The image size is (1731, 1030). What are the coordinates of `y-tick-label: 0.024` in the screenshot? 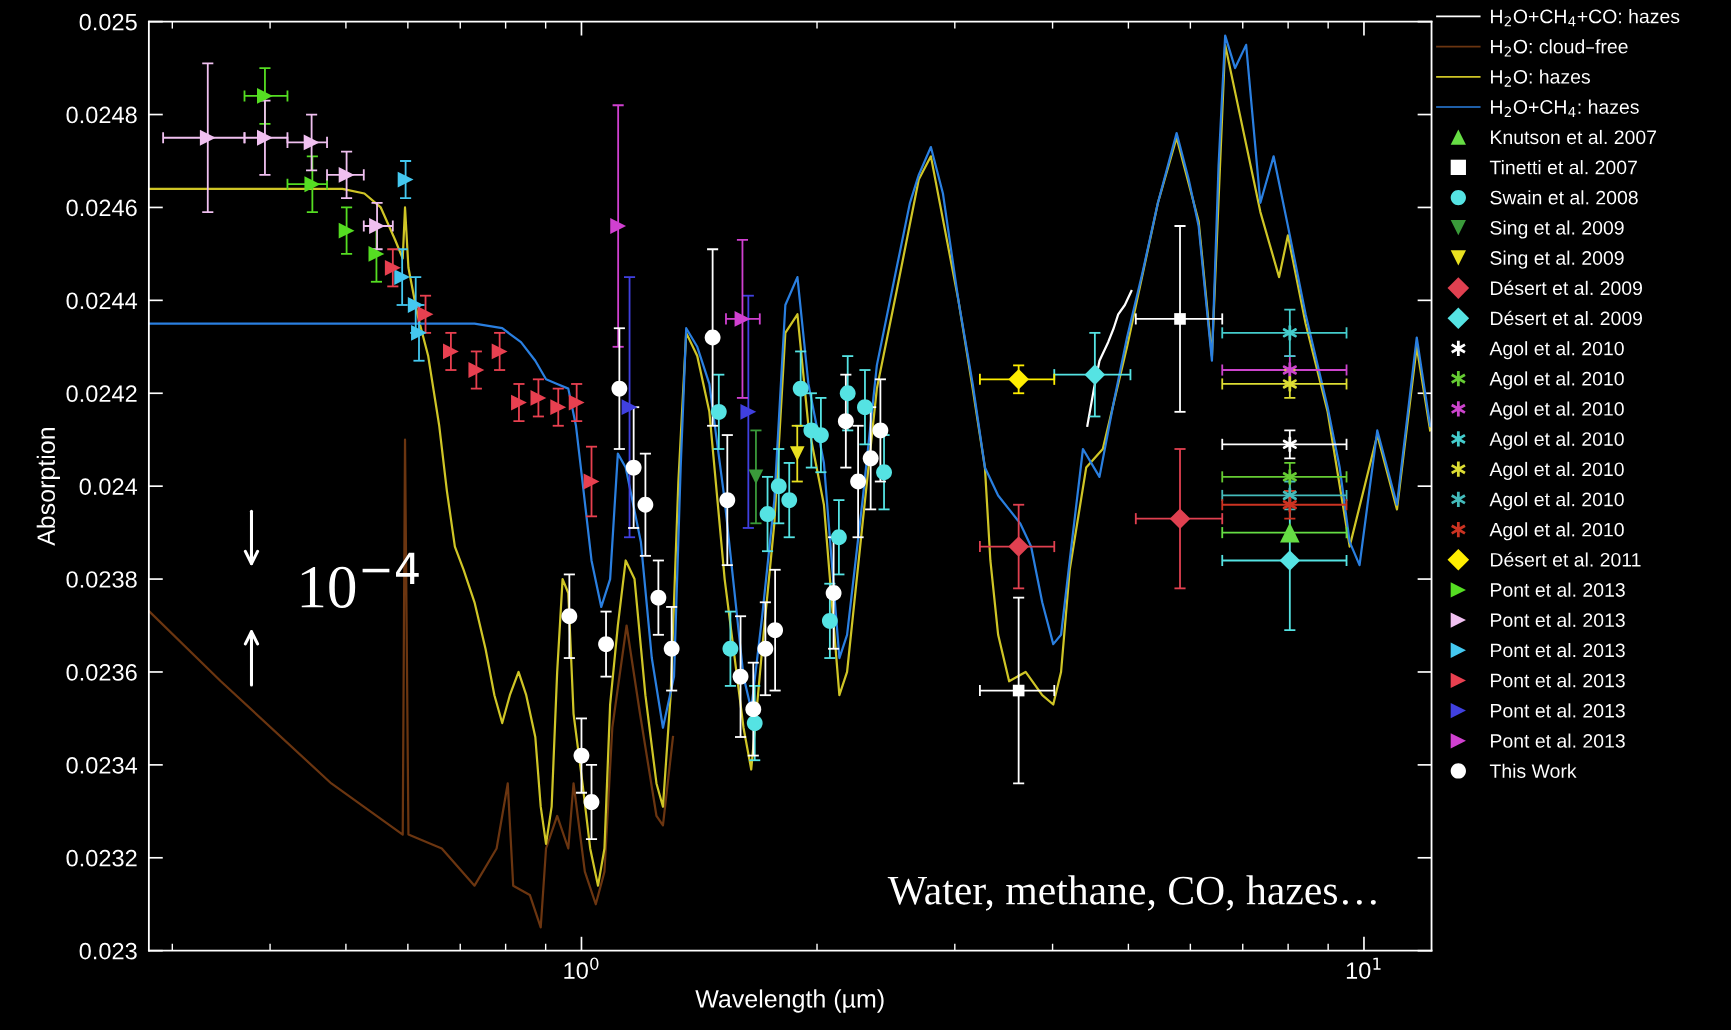 It's located at (108, 486).